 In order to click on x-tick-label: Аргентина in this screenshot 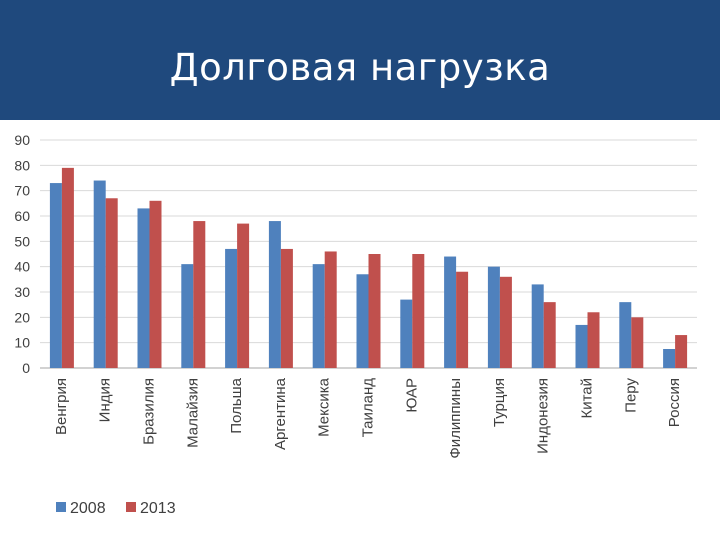, I will do `click(280, 413)`.